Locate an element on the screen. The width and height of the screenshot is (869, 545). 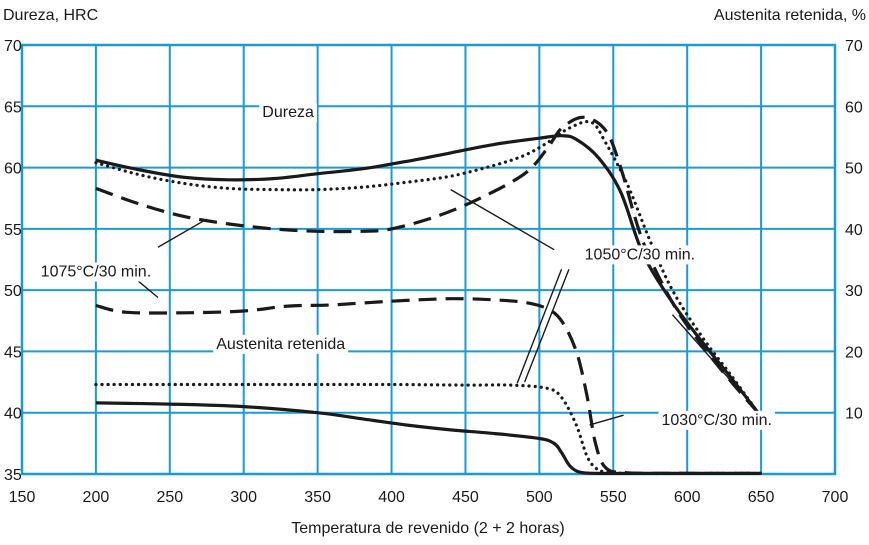
y-left-tick-label: 60 is located at coordinates (13, 169).